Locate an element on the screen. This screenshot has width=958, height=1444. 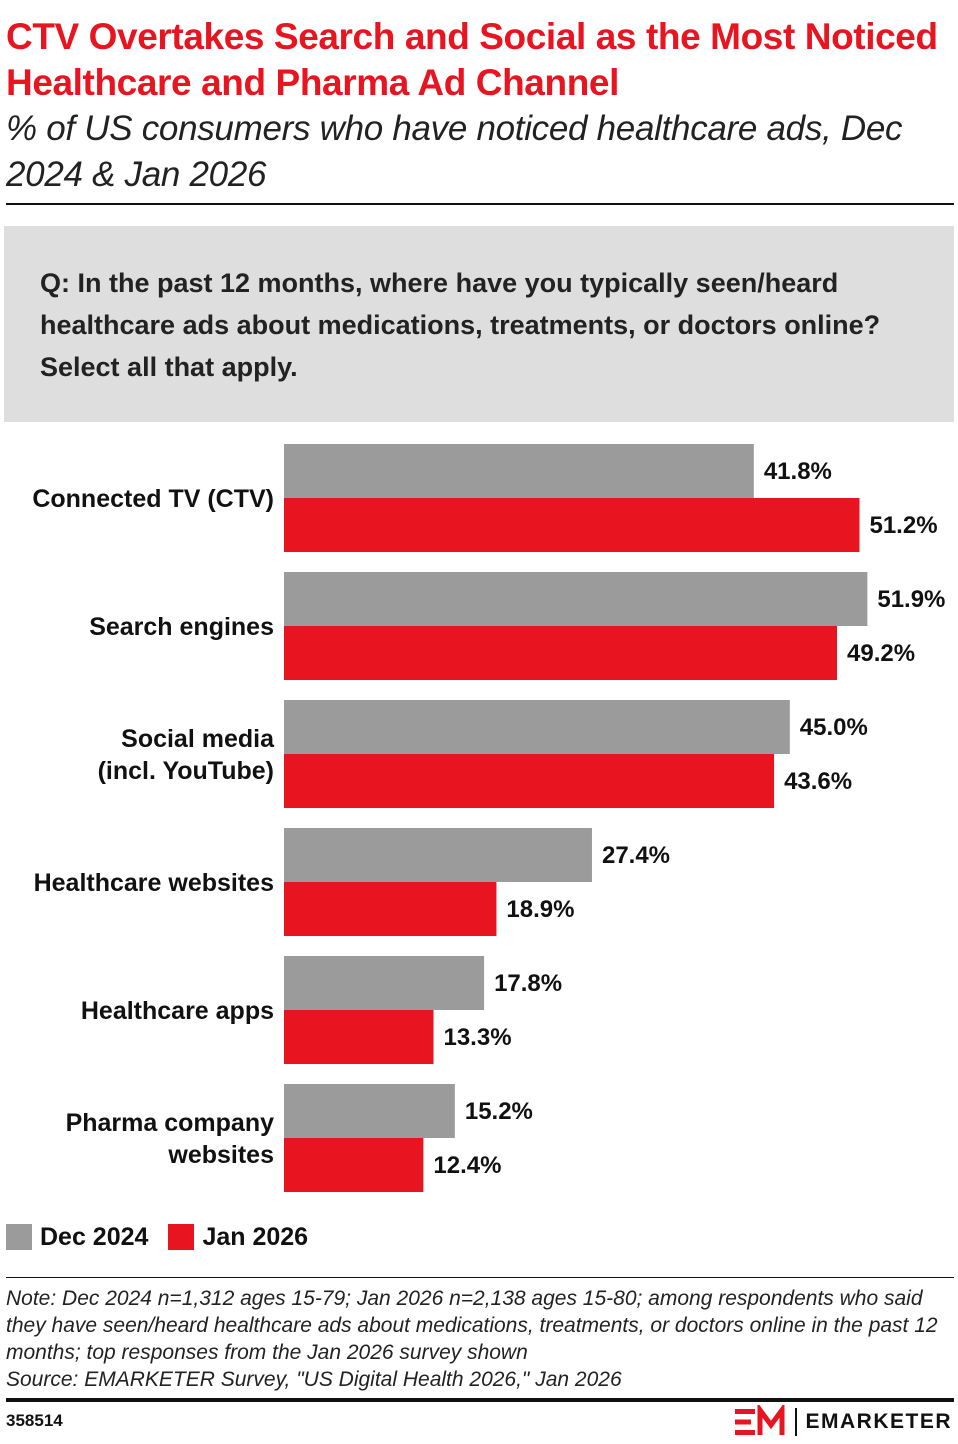
value-label-healthcare-apps-dec-2024: 17.8% is located at coordinates (528, 983).